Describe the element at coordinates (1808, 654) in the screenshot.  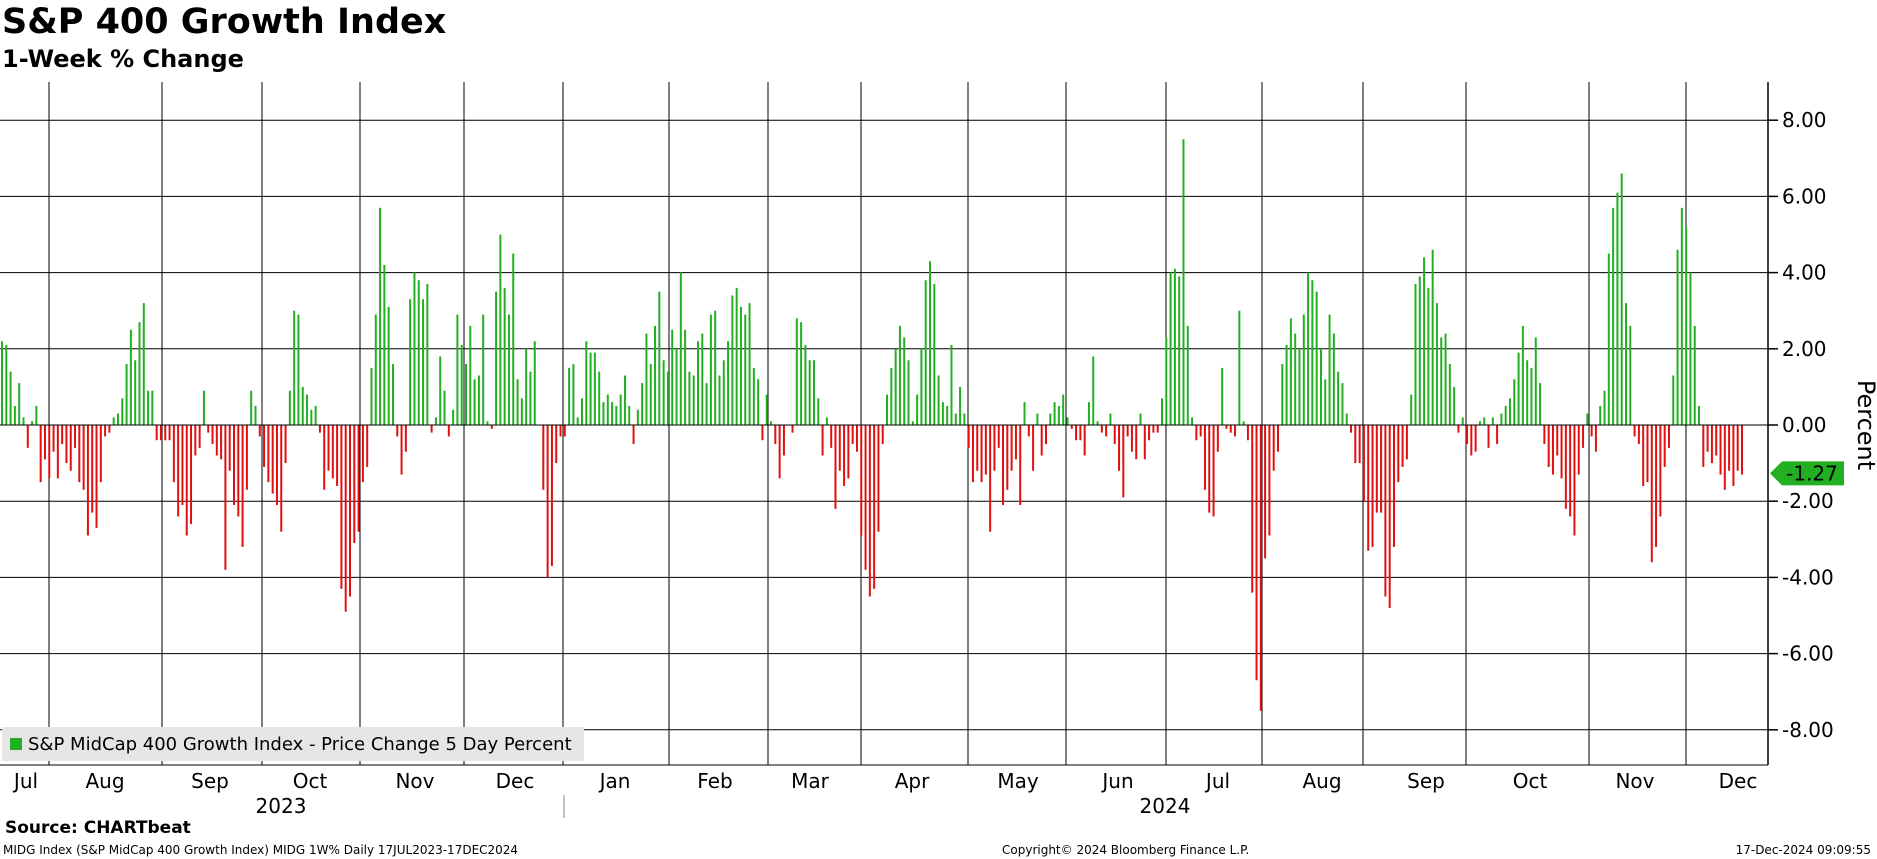
I see `y-tick-label: -6.00` at that location.